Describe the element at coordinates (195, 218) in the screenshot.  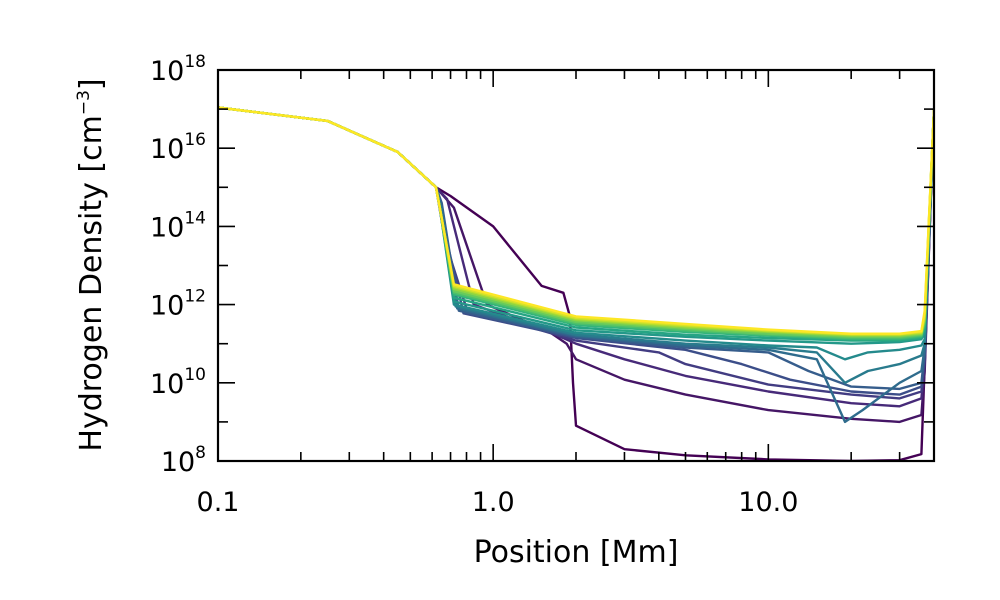
I see `y-tick-exp: 14` at that location.